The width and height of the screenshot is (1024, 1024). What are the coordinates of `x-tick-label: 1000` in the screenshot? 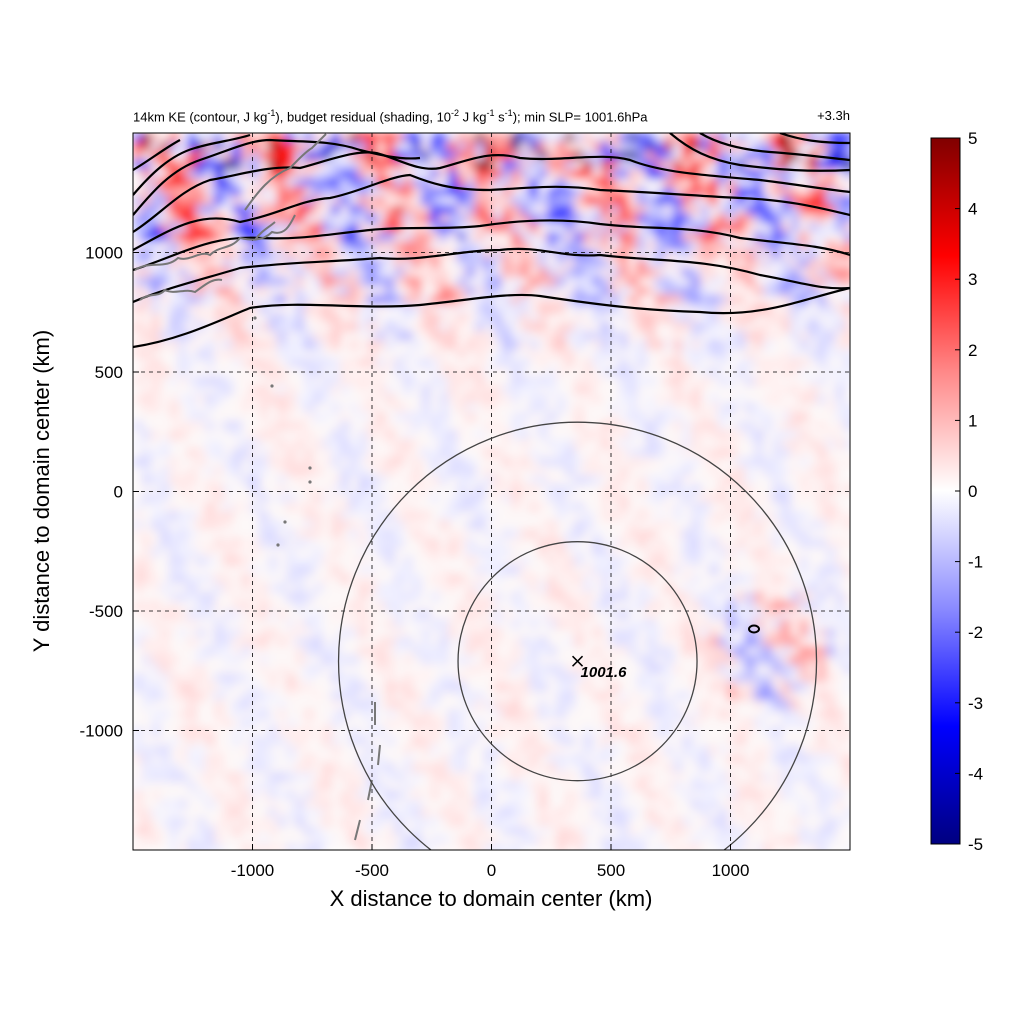 It's located at (731, 870).